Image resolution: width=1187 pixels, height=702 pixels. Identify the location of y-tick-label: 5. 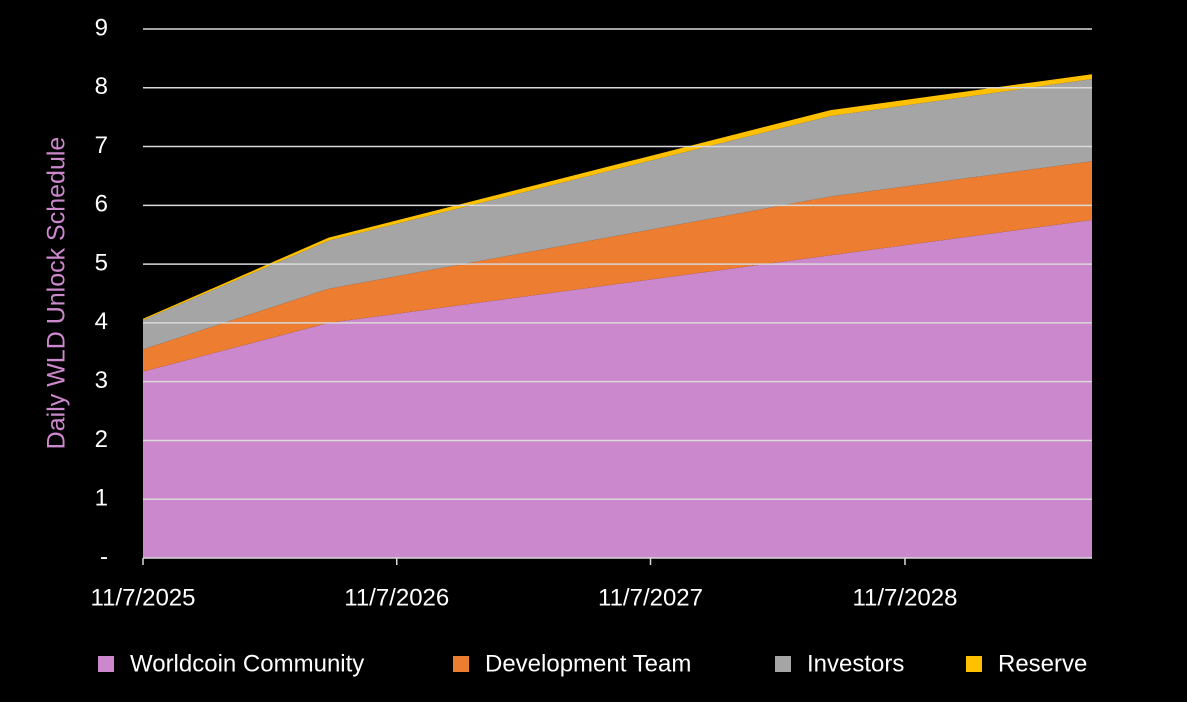
(101, 262).